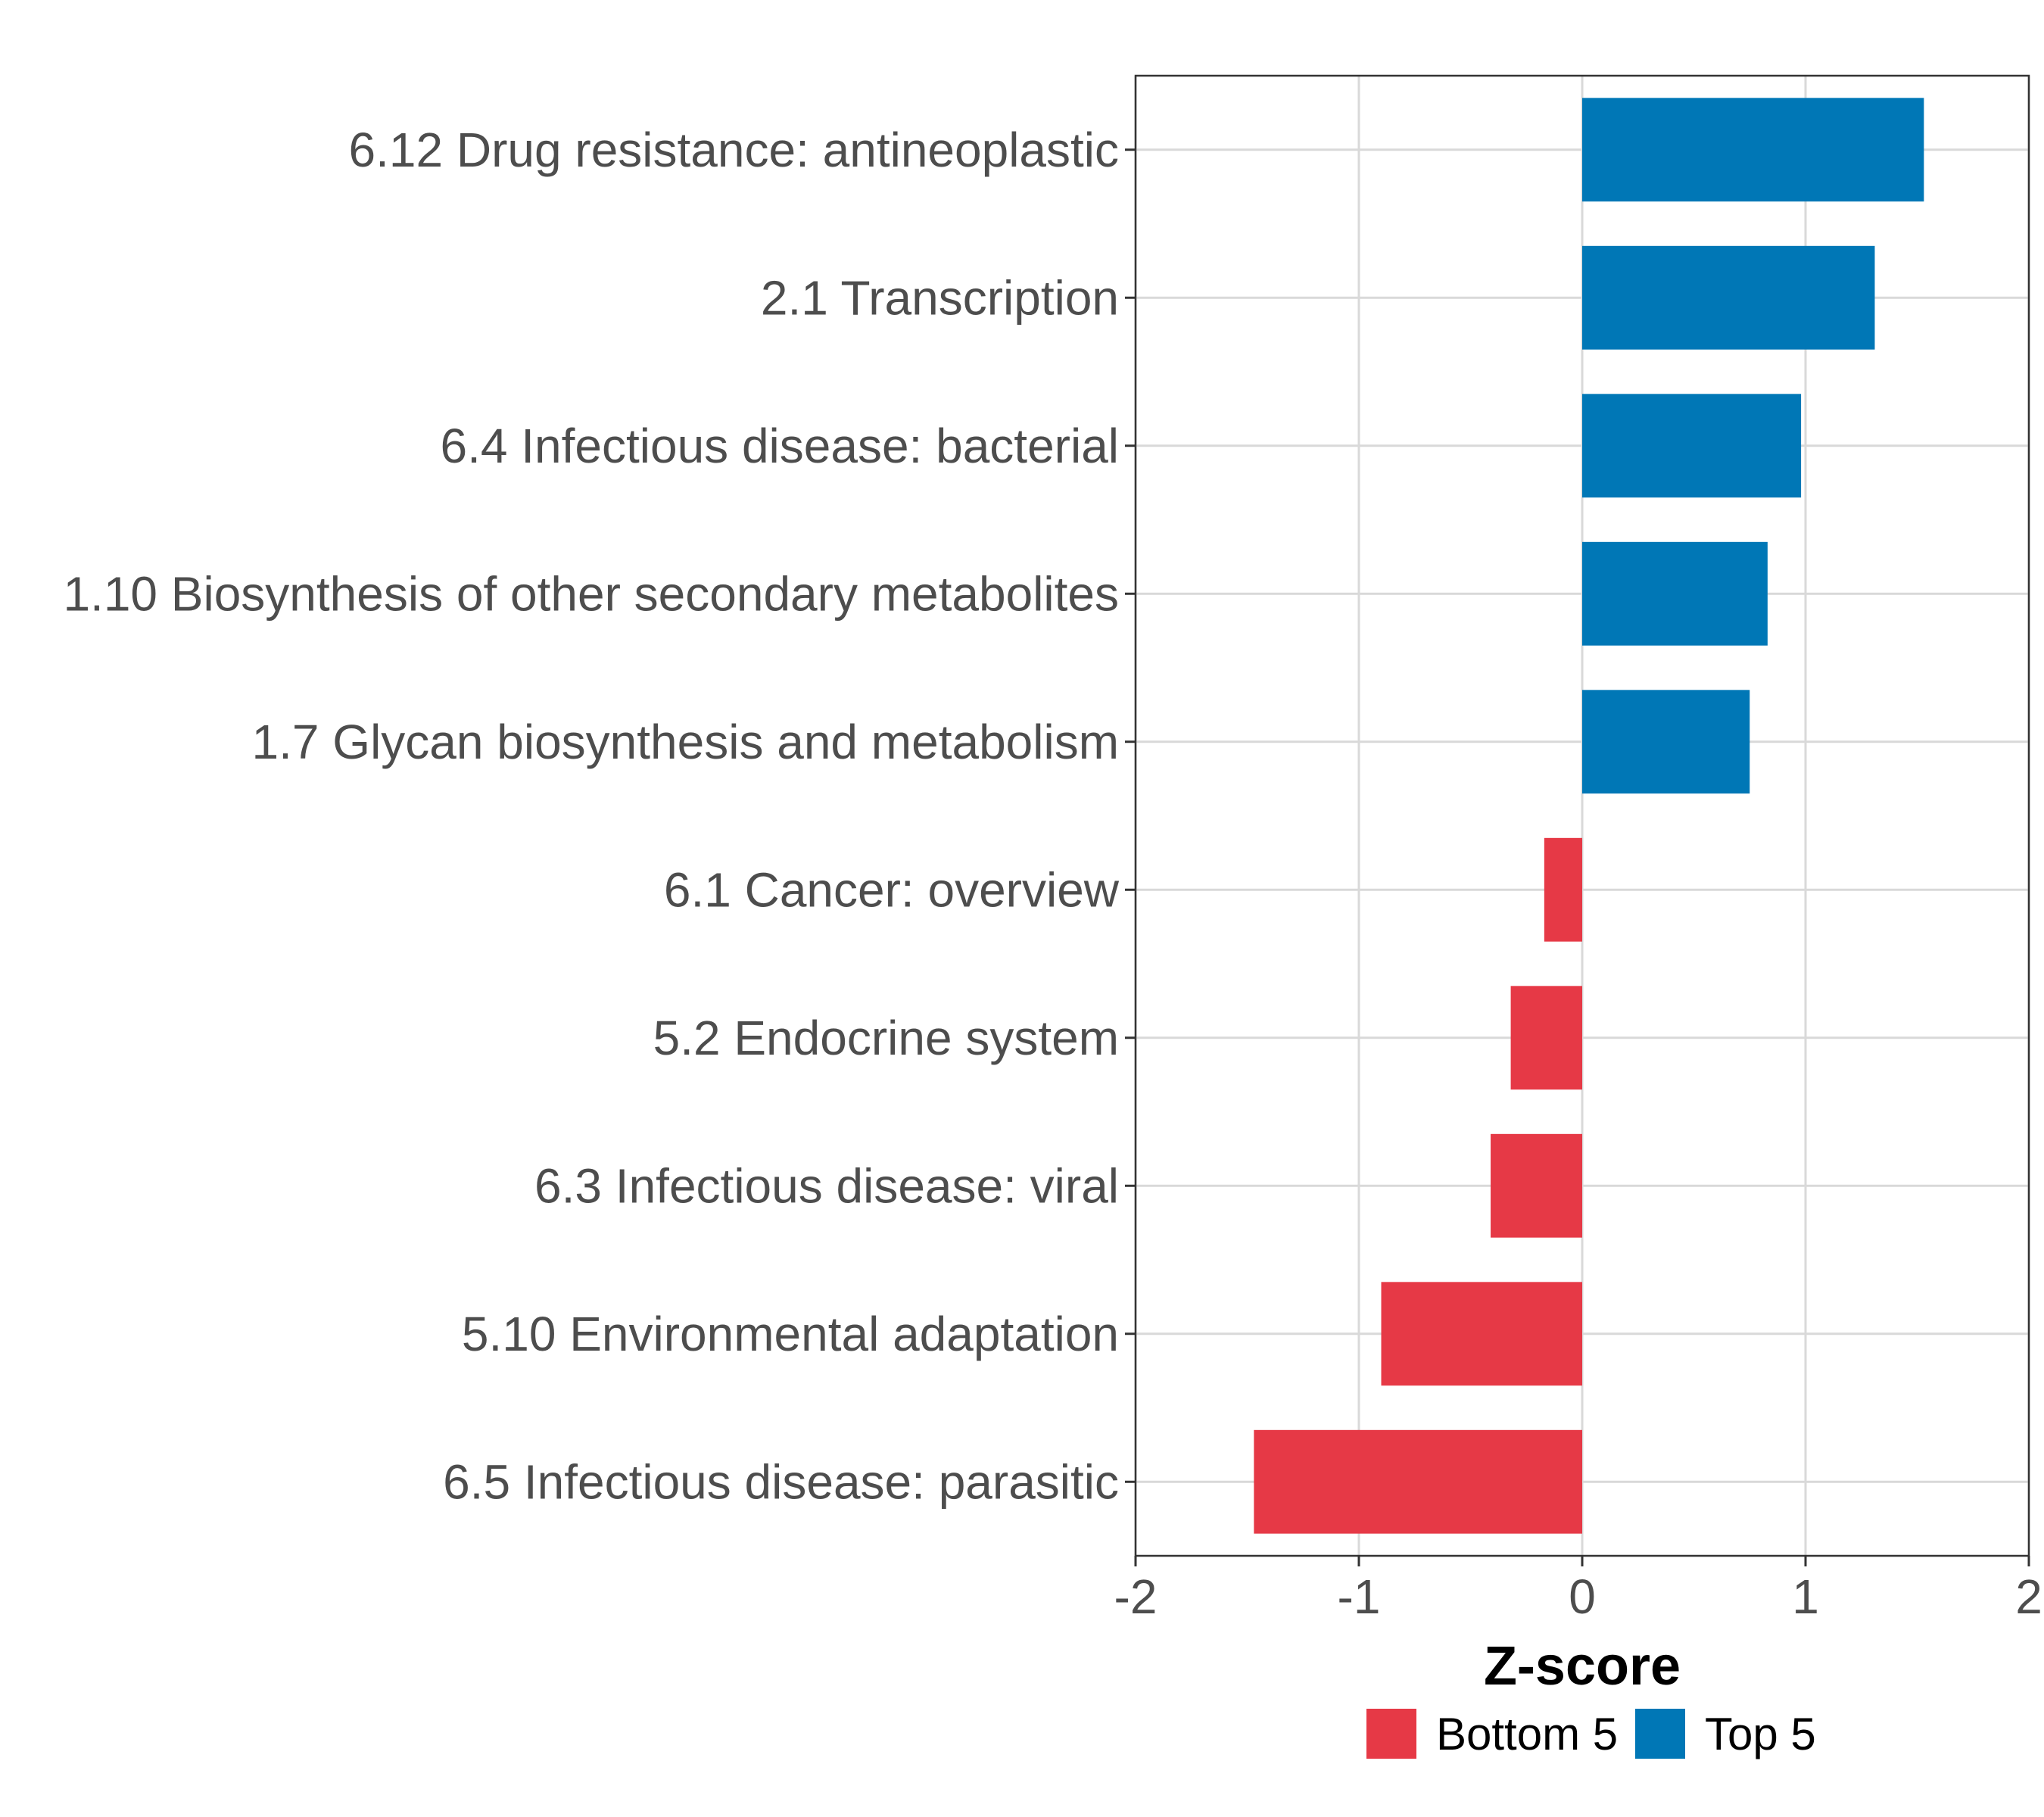 The image size is (2044, 1817). I want to click on x-axis: -2 -1 0 1 2, so click(1578, 1590).